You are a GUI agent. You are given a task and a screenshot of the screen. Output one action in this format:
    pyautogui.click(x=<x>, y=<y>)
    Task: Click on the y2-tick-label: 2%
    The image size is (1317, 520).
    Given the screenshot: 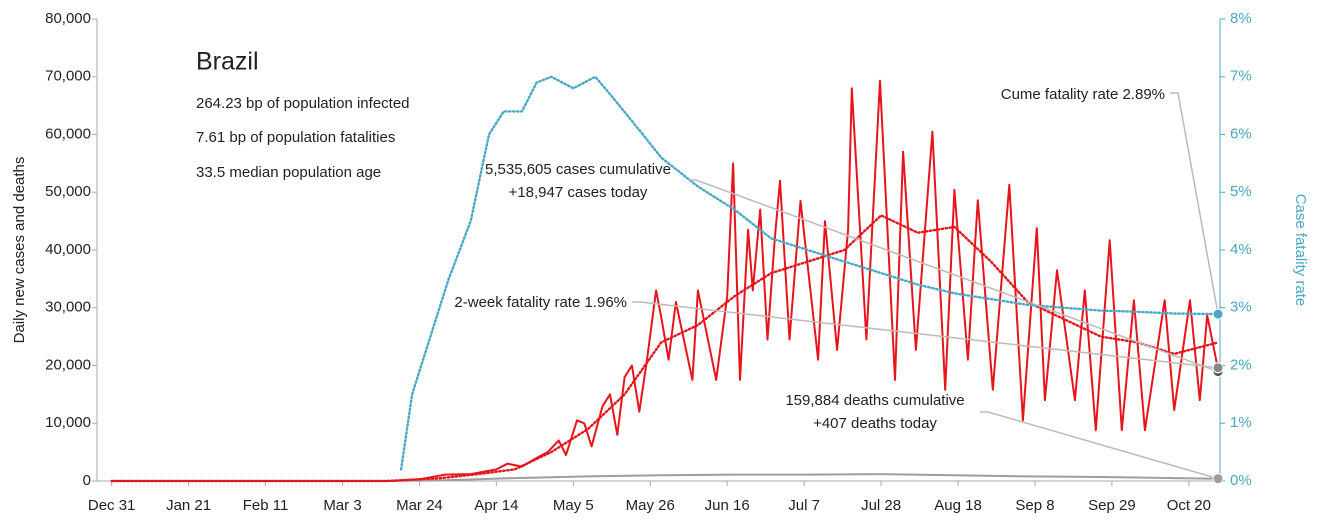 What is the action you would take?
    pyautogui.click(x=1241, y=364)
    